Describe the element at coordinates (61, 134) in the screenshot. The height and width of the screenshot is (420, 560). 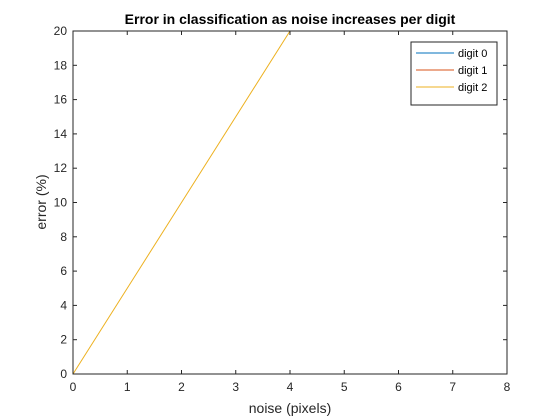
I see `y-tick-label: 14` at that location.